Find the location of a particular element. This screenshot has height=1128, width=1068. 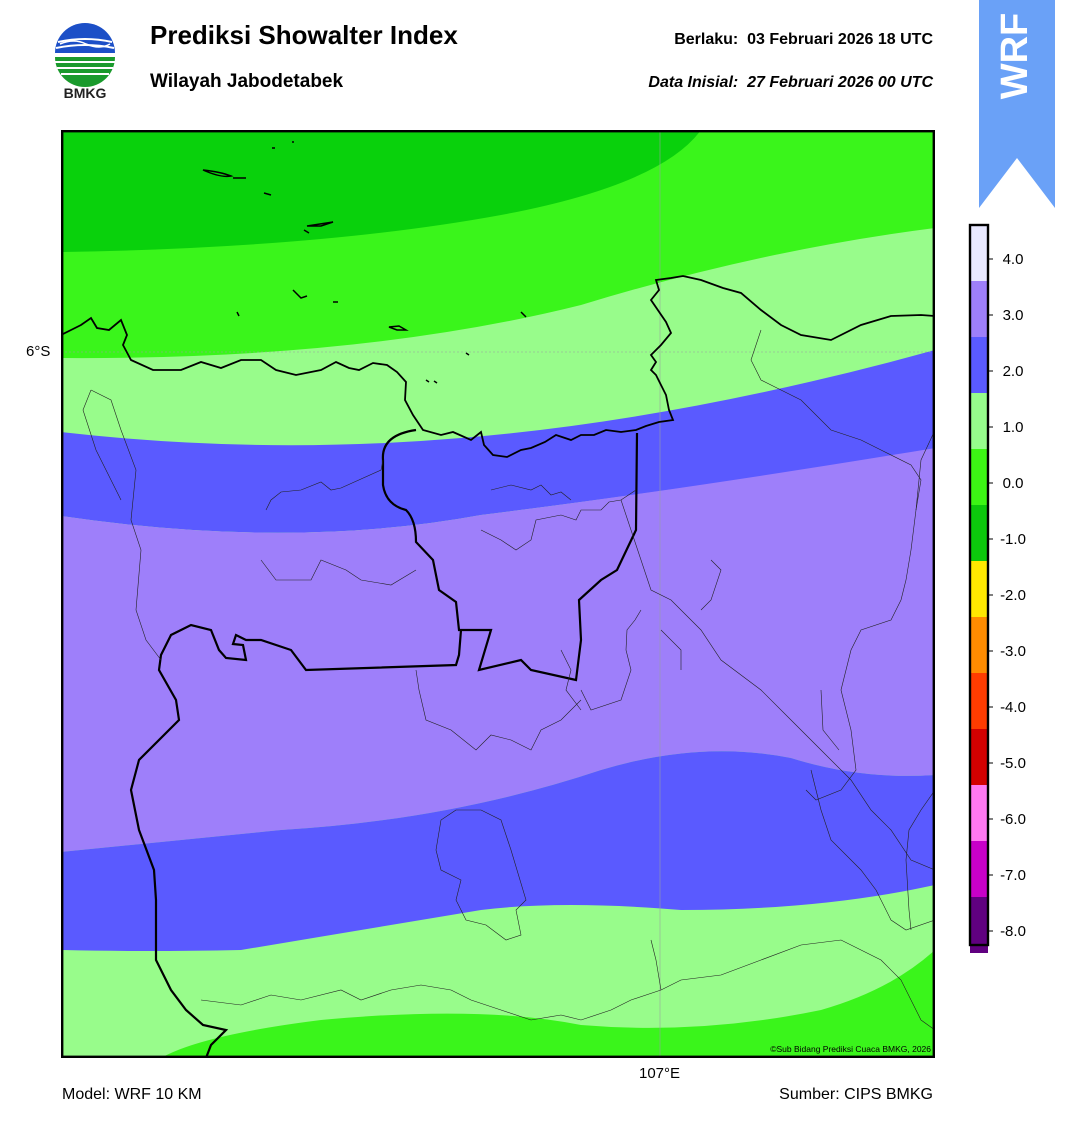

colorbar-tick-label: -2.0 is located at coordinates (1013, 595).